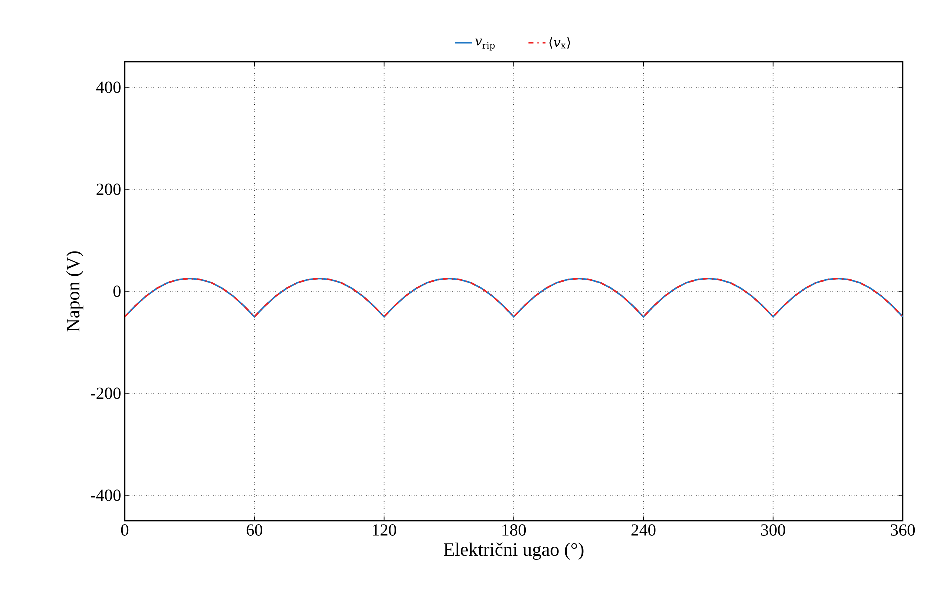  I want to click on x-tick-label: 60, so click(254, 530).